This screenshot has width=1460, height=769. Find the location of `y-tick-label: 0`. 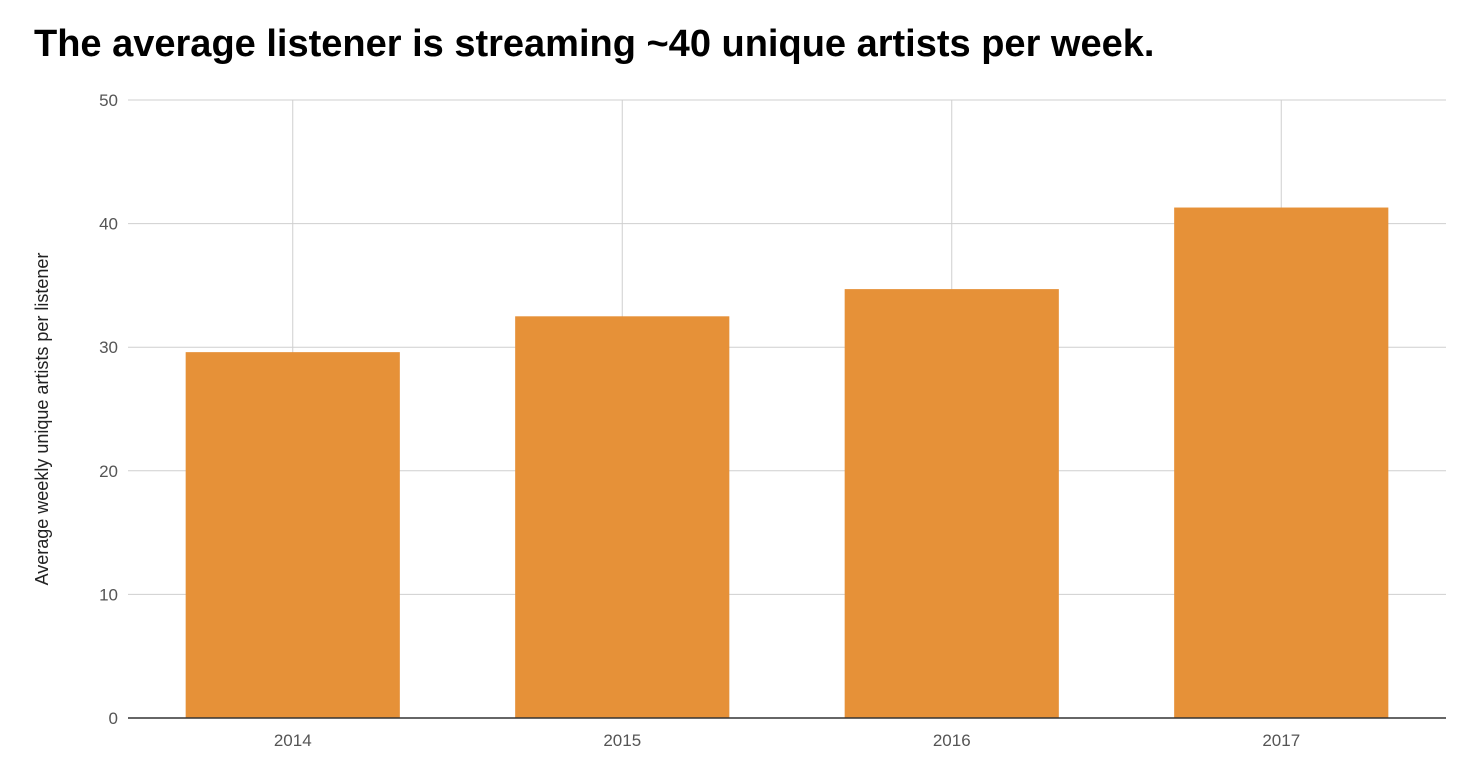

y-tick-label: 0 is located at coordinates (113, 718).